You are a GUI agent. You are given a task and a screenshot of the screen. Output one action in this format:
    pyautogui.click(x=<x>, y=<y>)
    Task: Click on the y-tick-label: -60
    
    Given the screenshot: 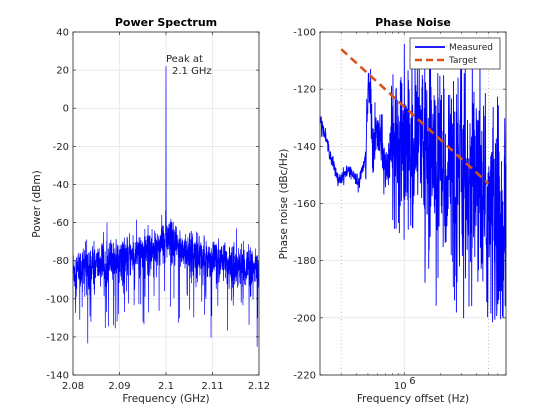 What is the action you would take?
    pyautogui.click(x=61, y=223)
    